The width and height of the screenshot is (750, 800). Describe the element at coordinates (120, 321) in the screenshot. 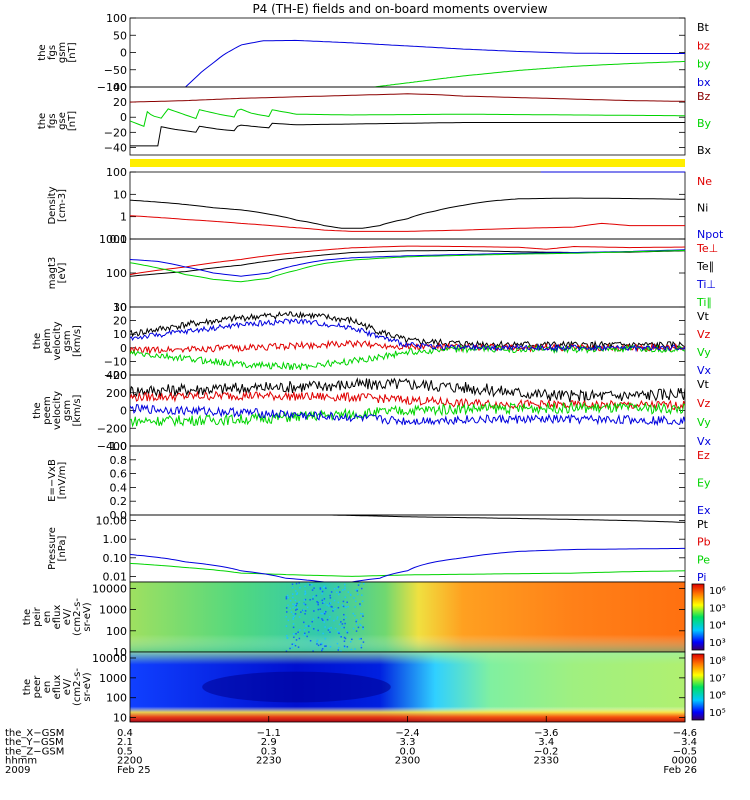

I see `y-tick-label: 20` at that location.